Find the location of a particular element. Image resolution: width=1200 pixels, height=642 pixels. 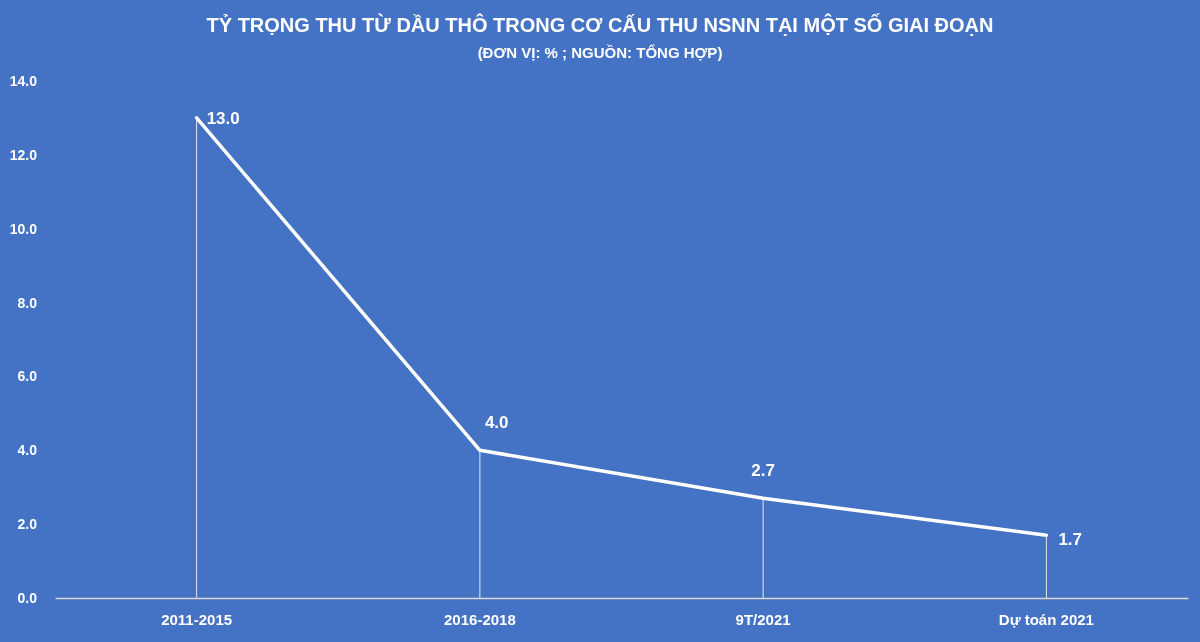

y-tick-label: 6.0 is located at coordinates (27, 376).